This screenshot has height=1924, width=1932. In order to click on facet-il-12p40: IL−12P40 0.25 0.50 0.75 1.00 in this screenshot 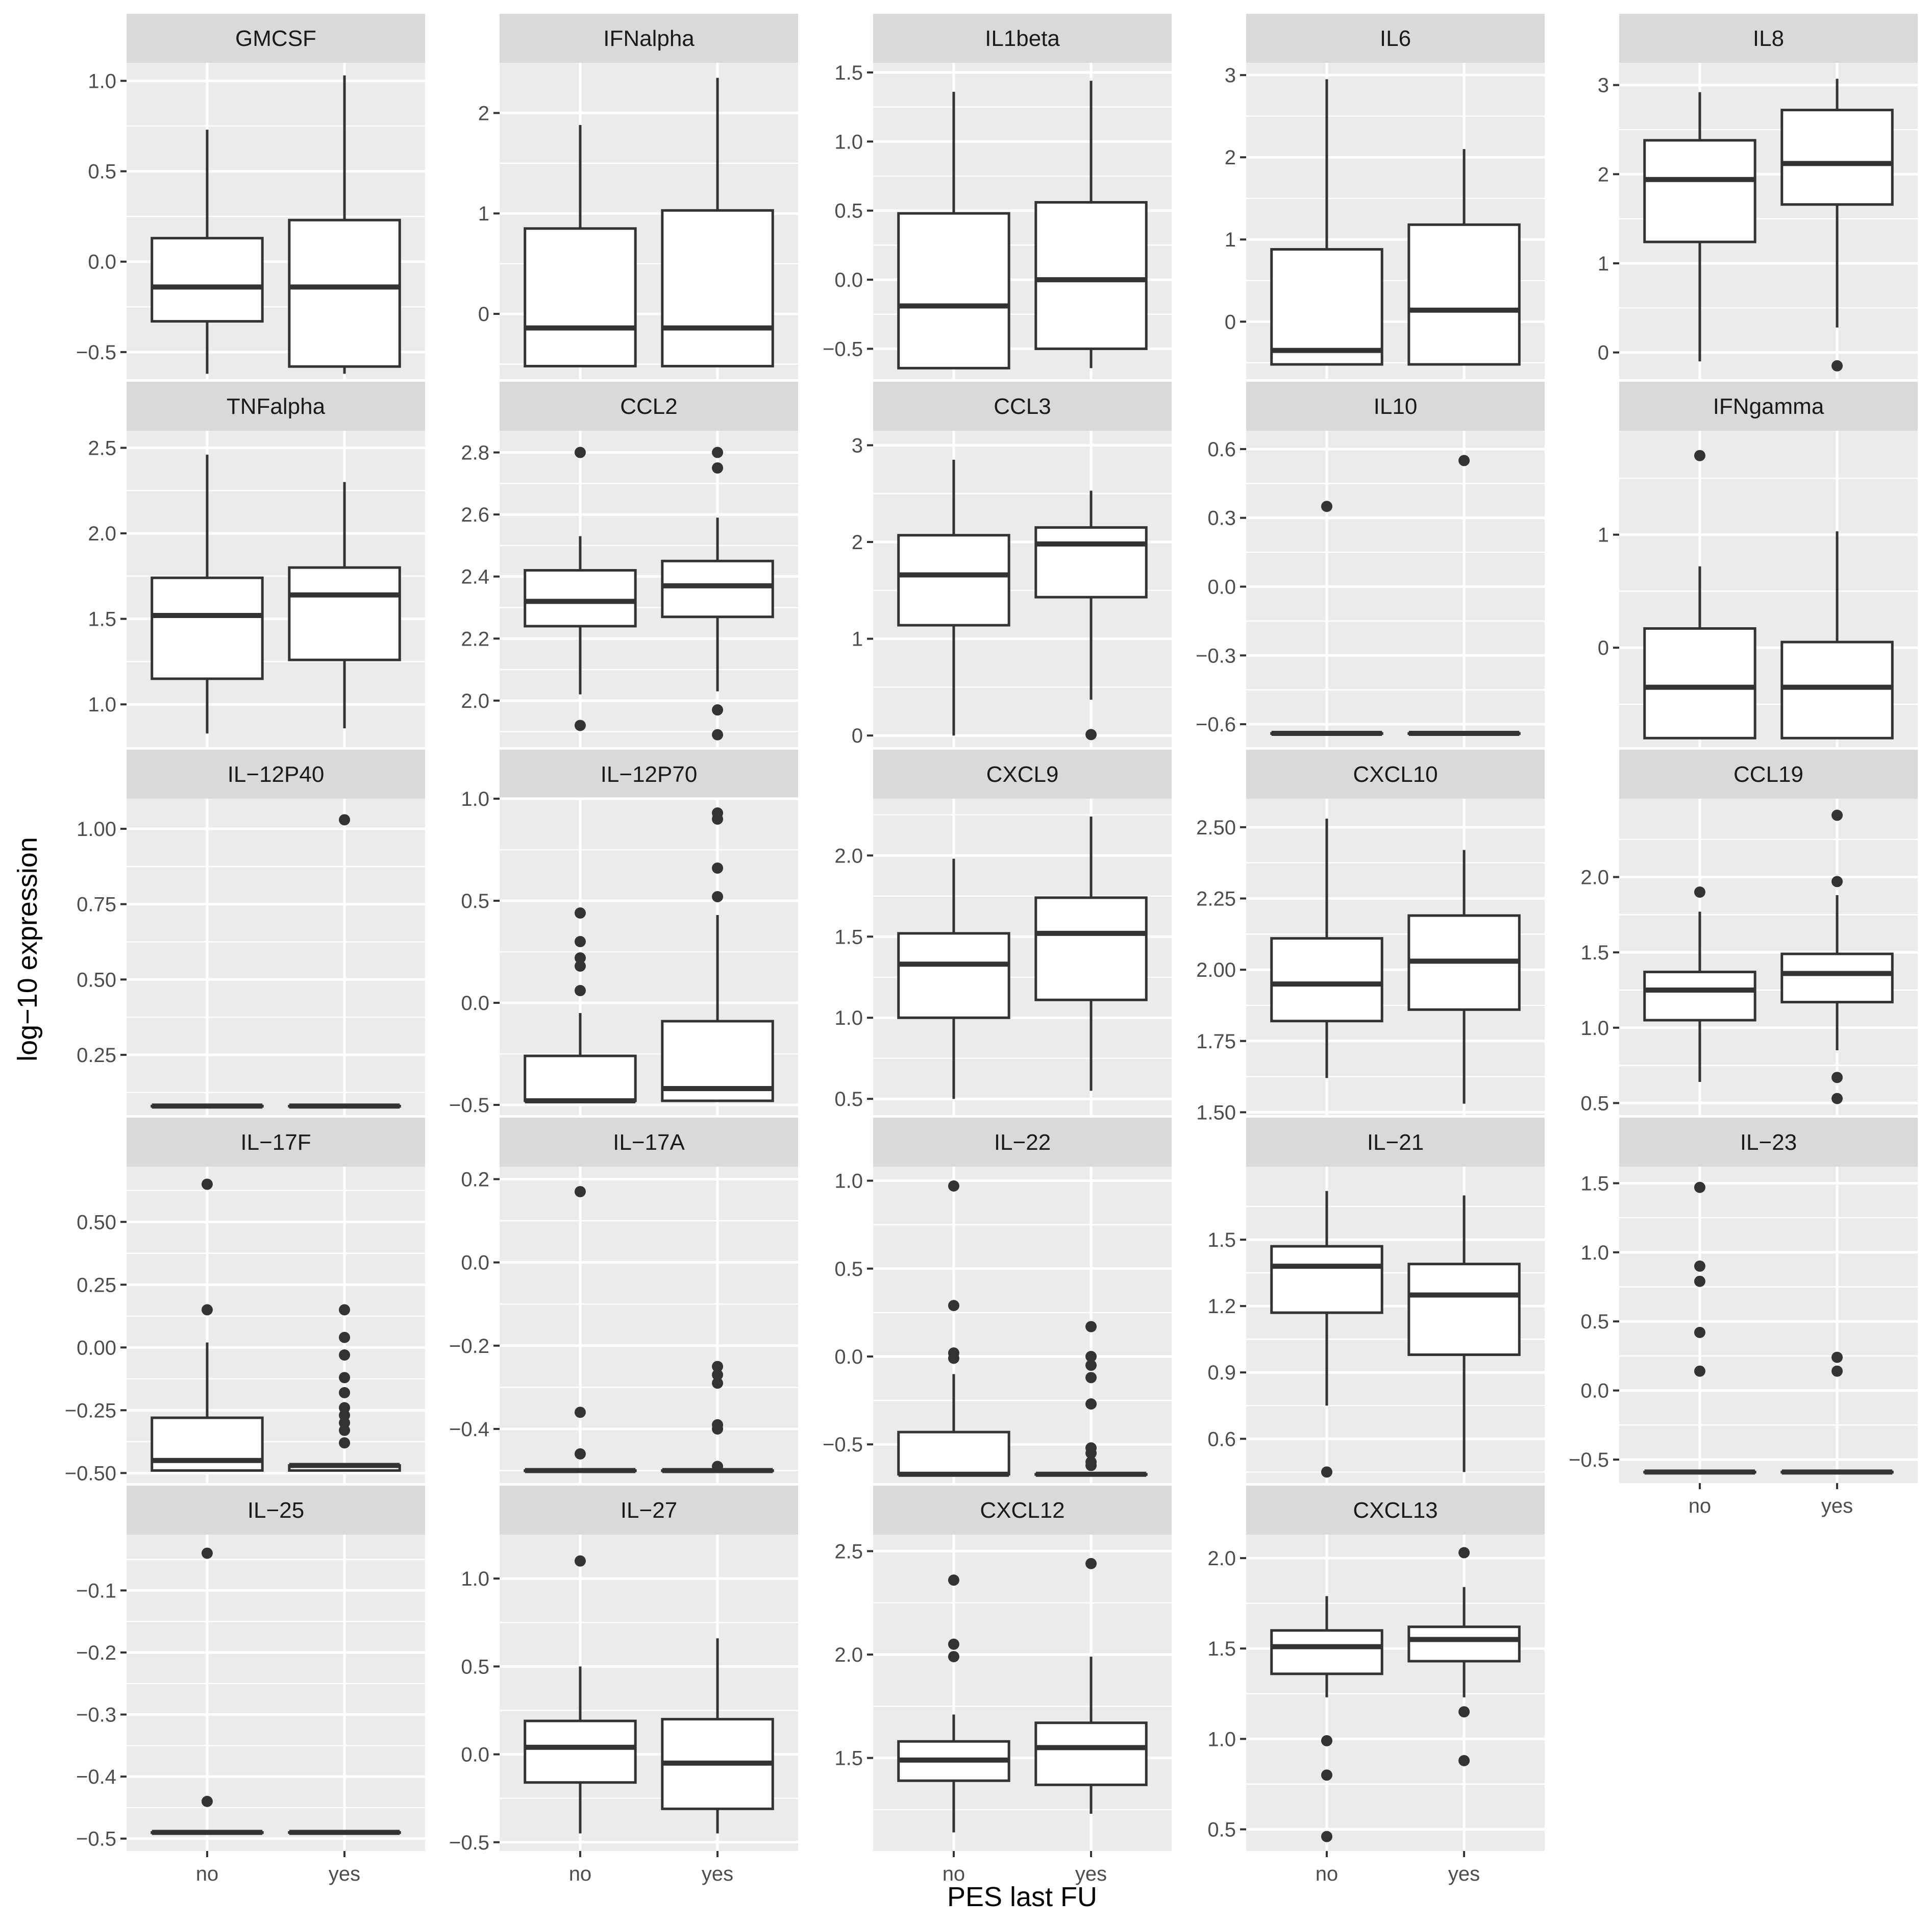, I will do `click(251, 932)`.